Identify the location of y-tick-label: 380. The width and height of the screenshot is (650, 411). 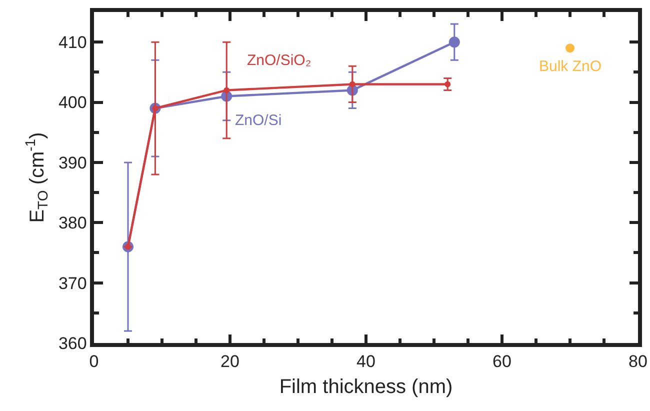
(72, 223).